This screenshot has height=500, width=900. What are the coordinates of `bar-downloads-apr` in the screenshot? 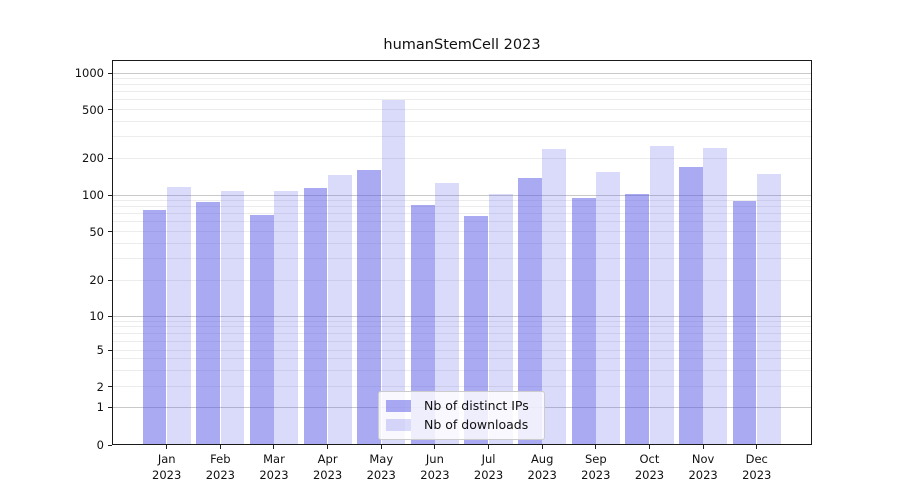 It's located at (339, 309).